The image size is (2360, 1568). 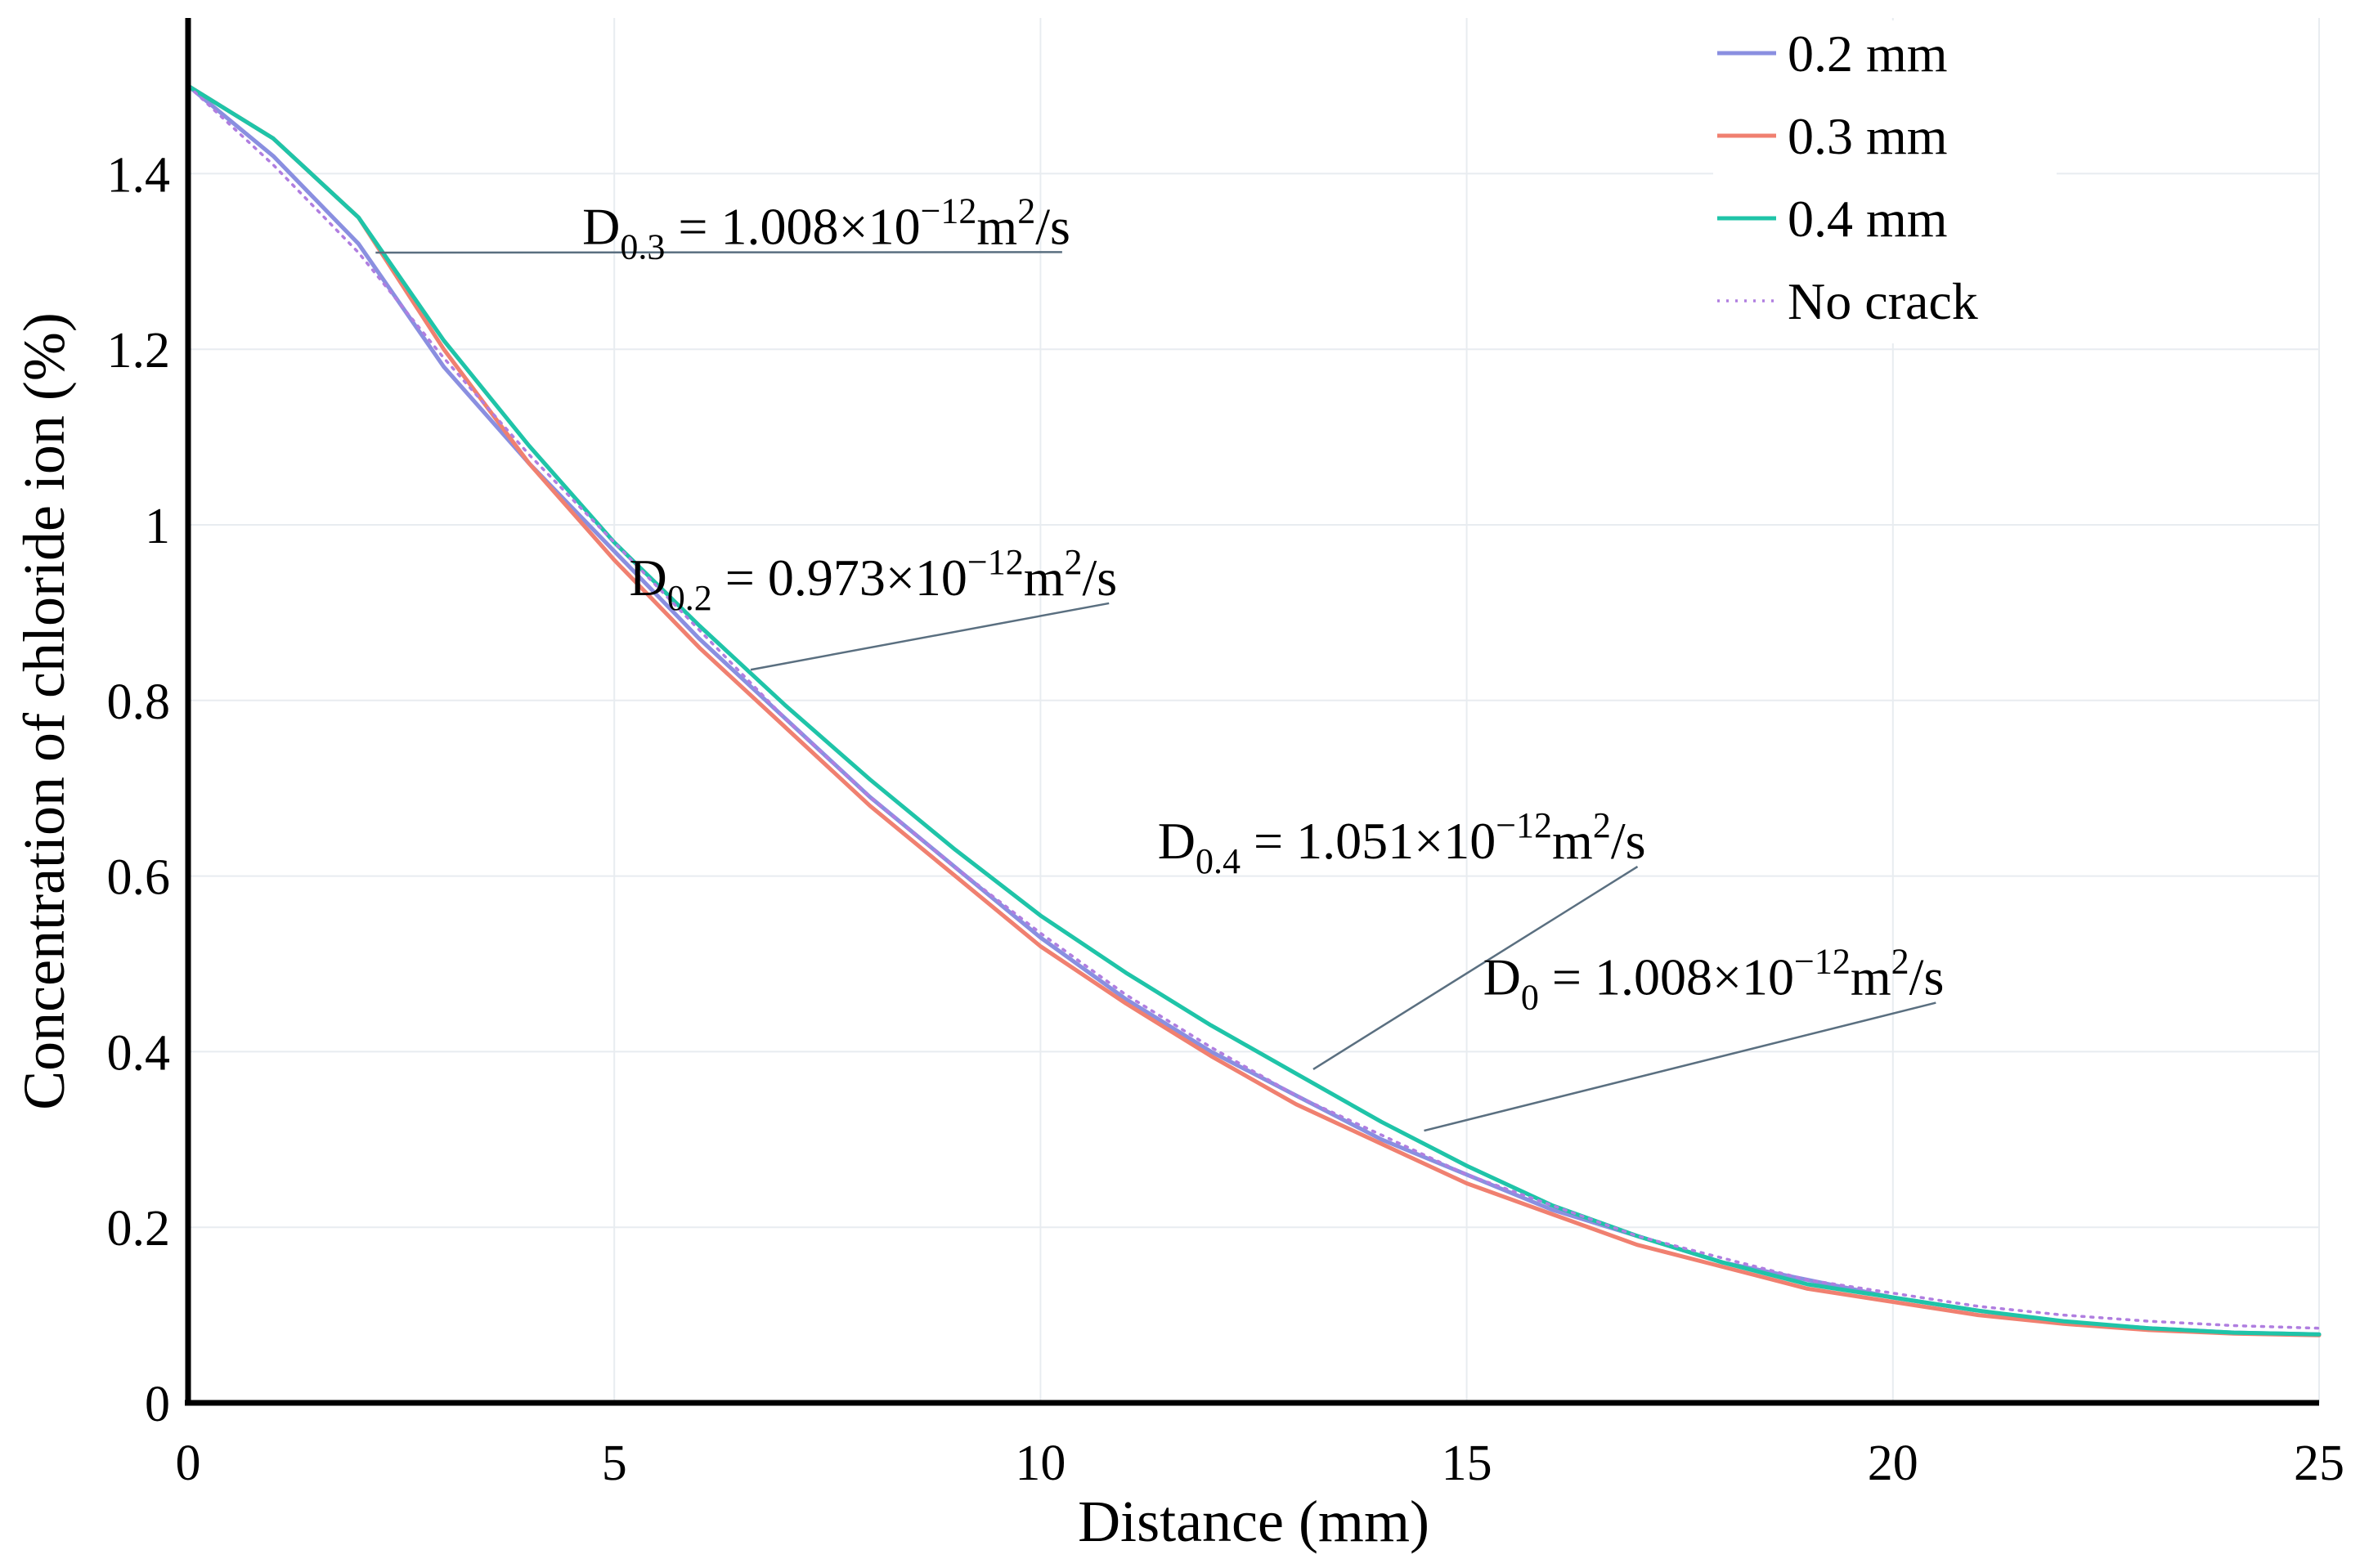 What do you see at coordinates (157, 526) in the screenshot?
I see `y-tick-label: 1` at bounding box center [157, 526].